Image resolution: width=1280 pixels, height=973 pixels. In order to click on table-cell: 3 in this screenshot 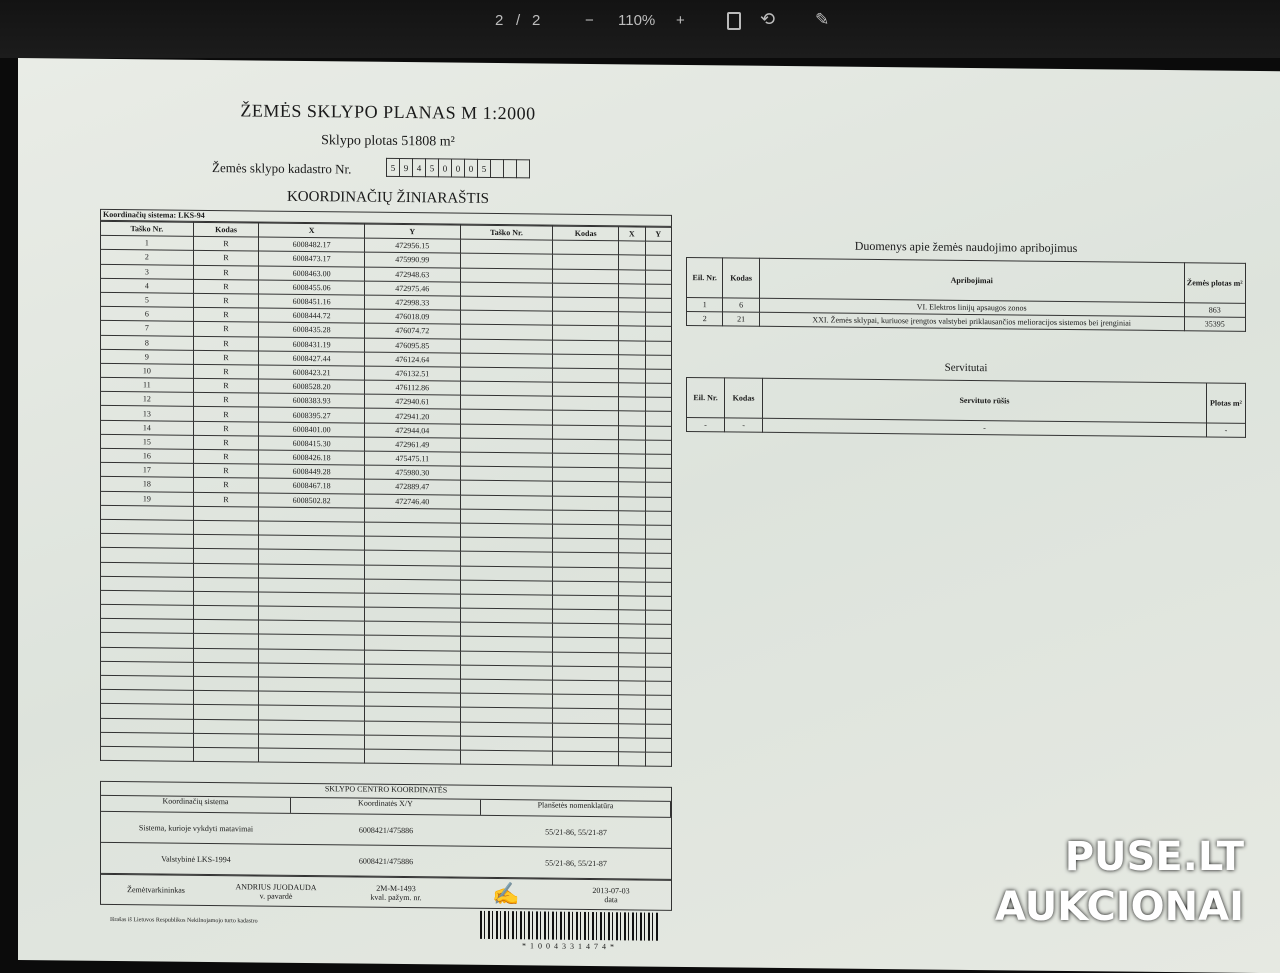, I will do `click(147, 271)`.